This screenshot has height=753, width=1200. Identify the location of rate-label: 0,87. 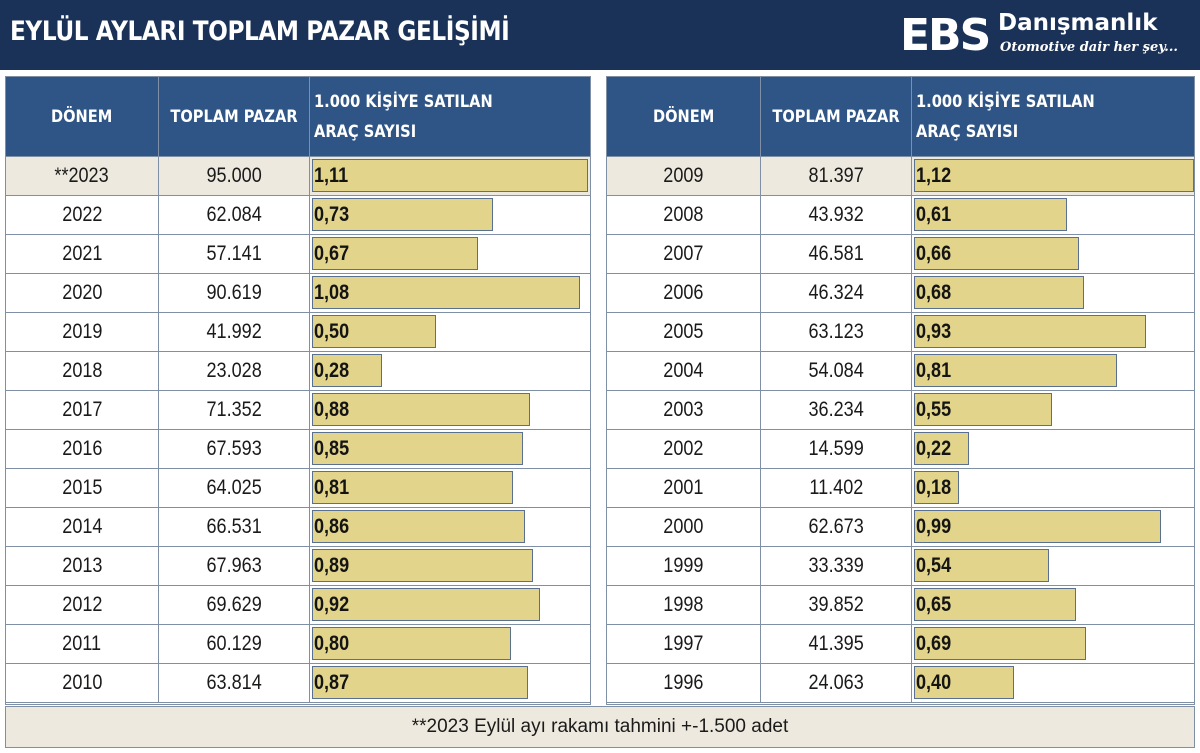
(332, 682).